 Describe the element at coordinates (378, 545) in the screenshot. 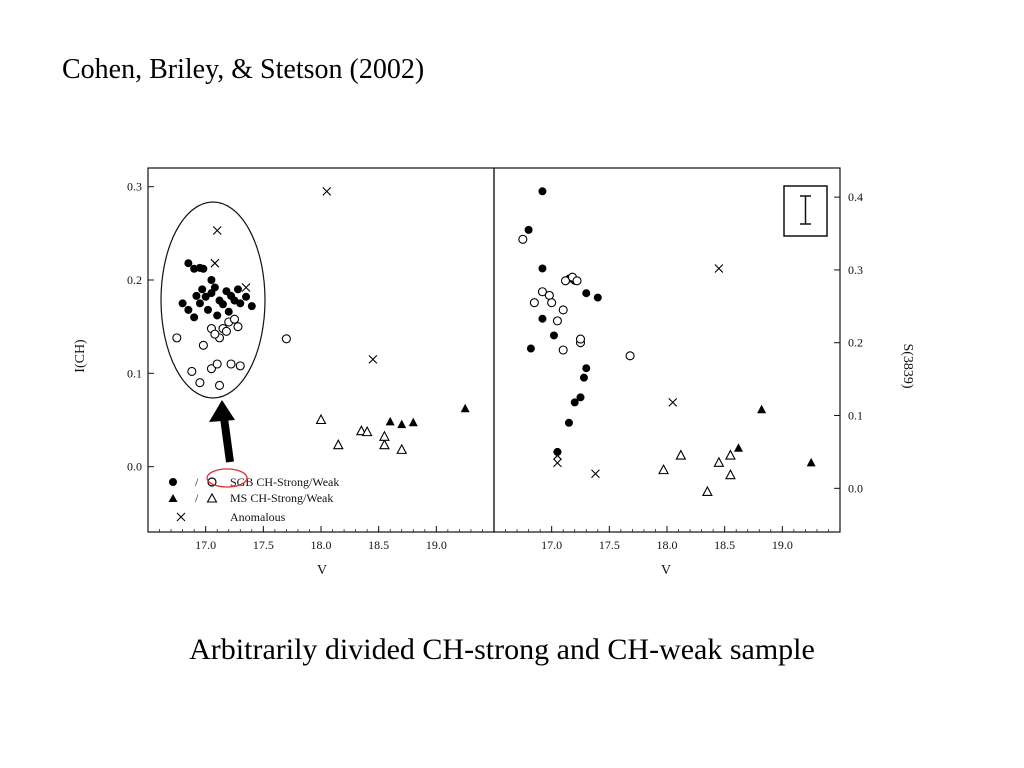

I see `x-tick-label: 18.5` at that location.